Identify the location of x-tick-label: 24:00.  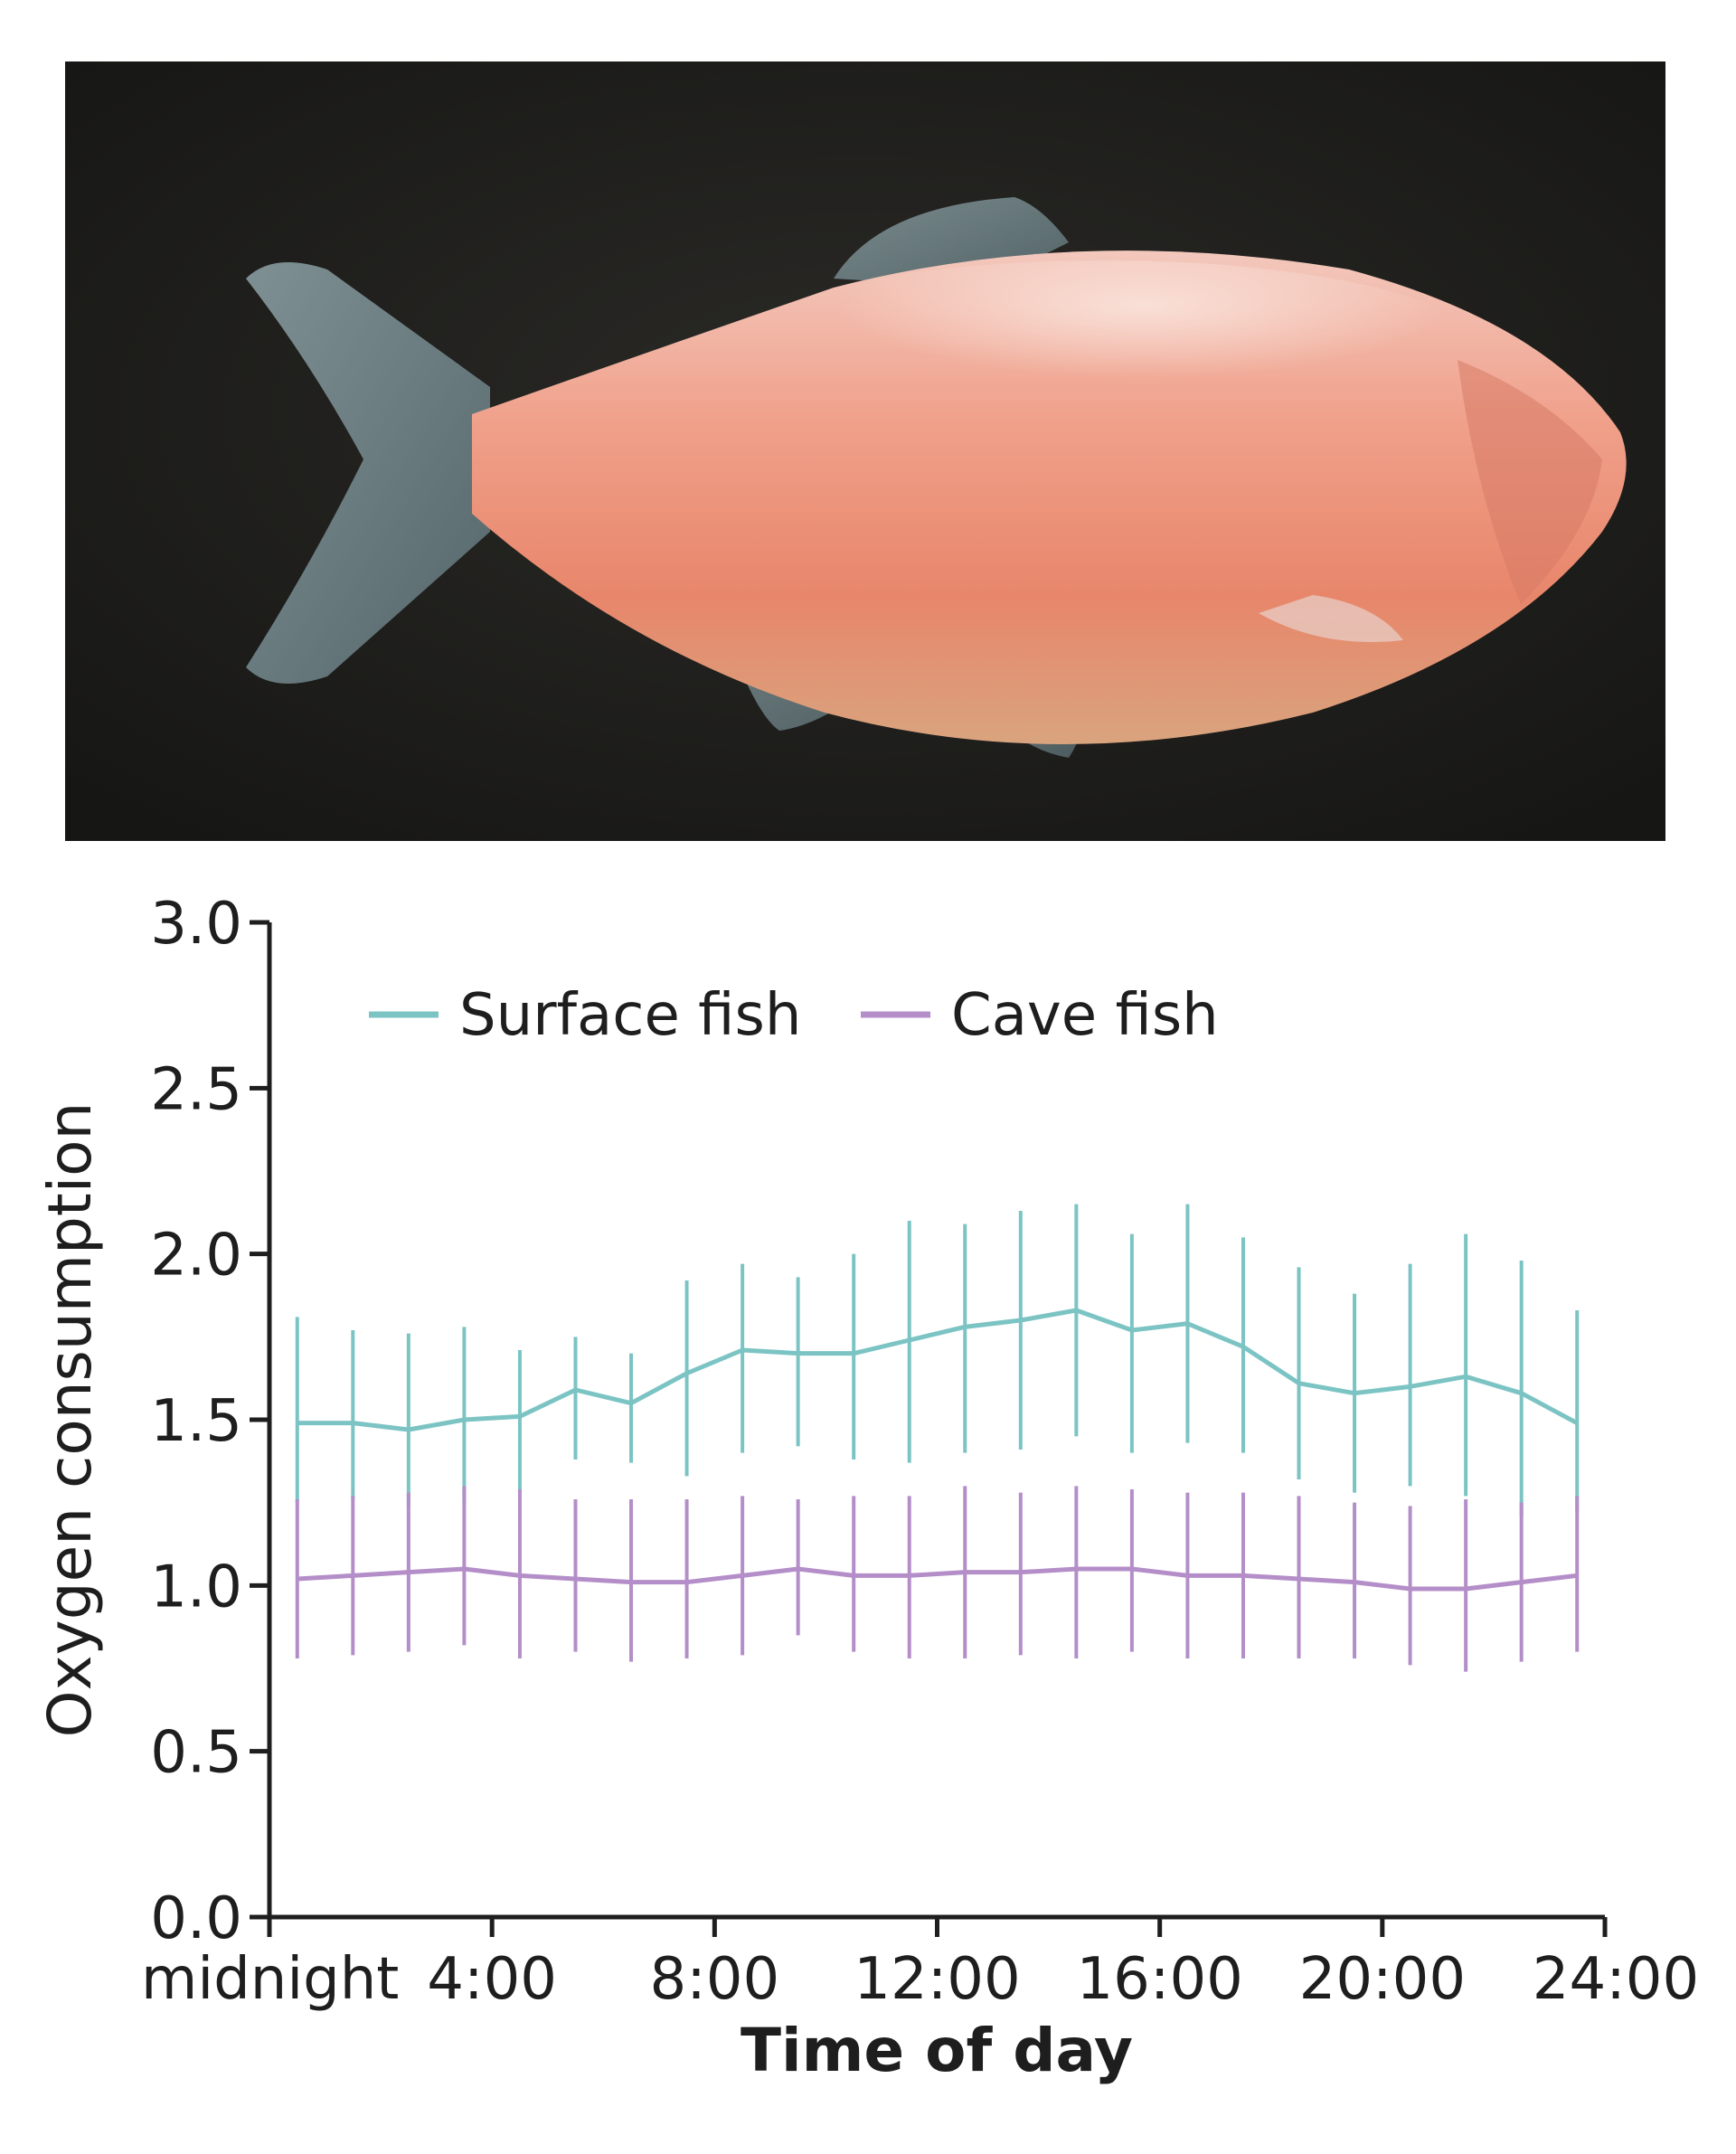
(1616, 1979).